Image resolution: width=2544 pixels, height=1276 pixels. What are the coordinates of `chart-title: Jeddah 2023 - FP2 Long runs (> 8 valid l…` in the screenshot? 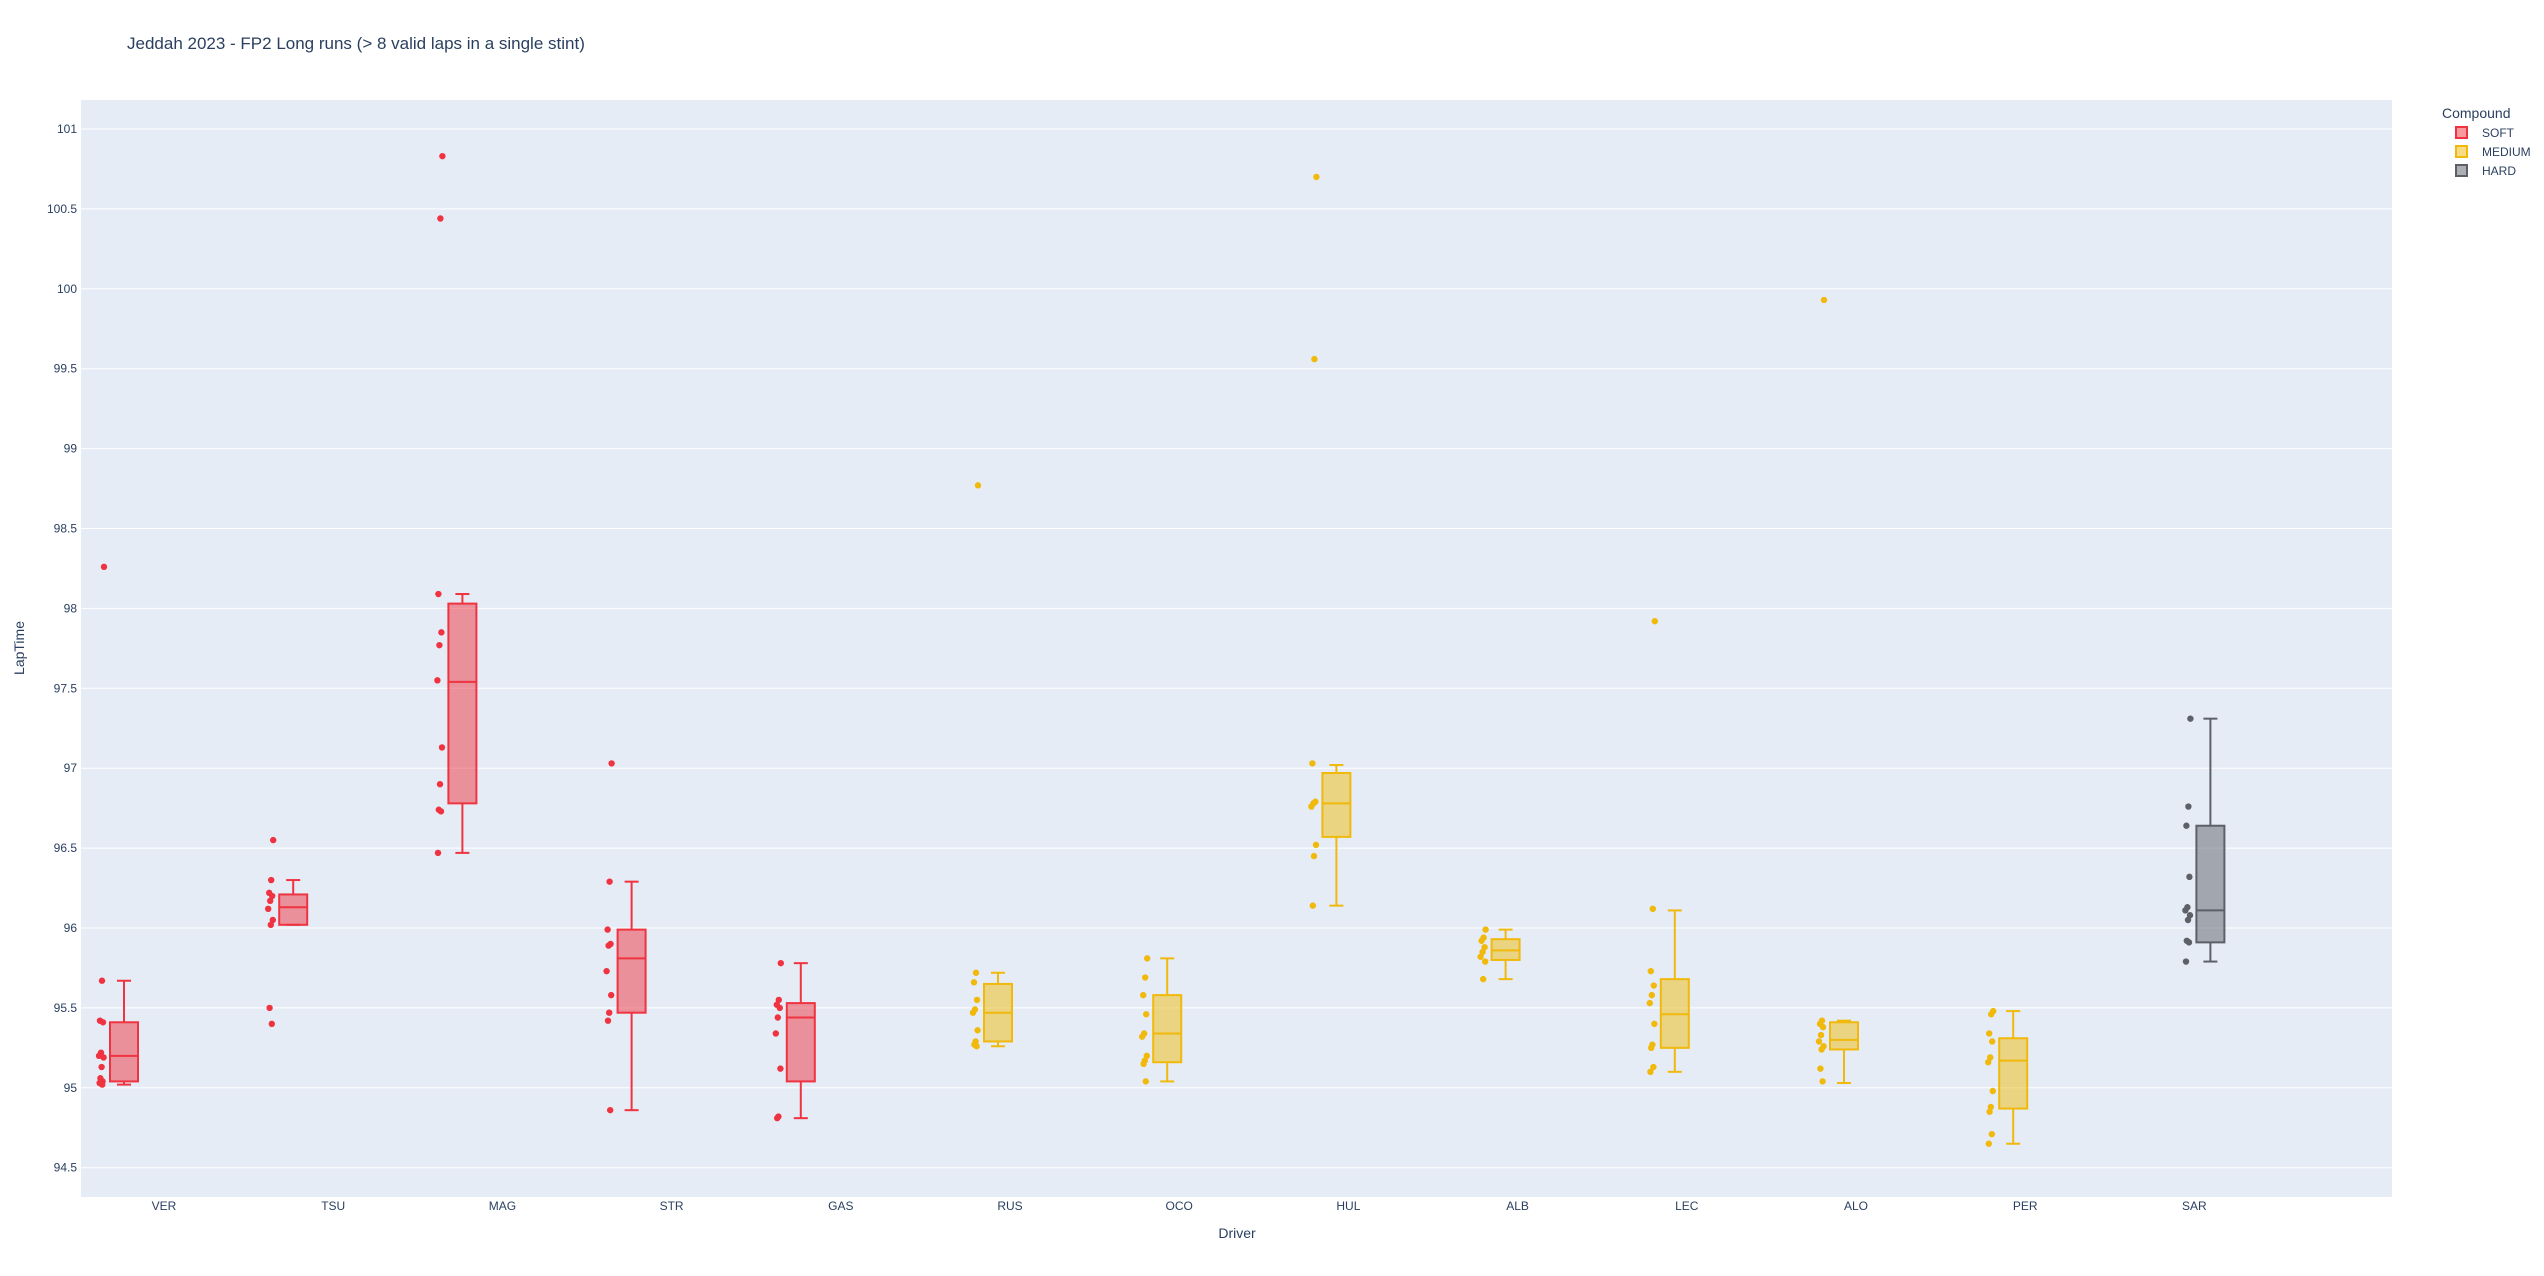 It's located at (356, 43).